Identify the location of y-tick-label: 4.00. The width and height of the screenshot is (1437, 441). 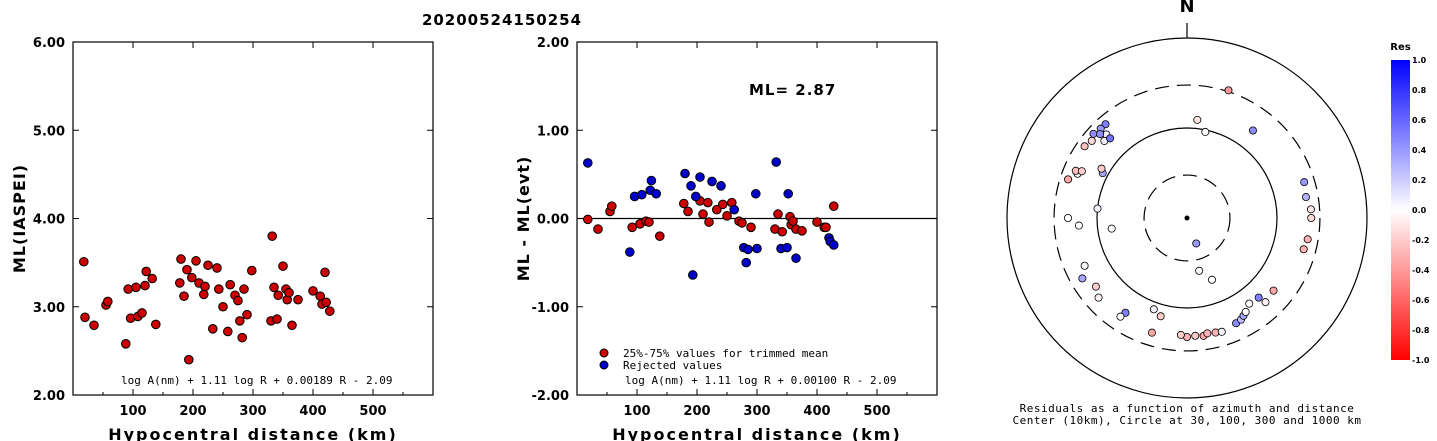
(49, 220).